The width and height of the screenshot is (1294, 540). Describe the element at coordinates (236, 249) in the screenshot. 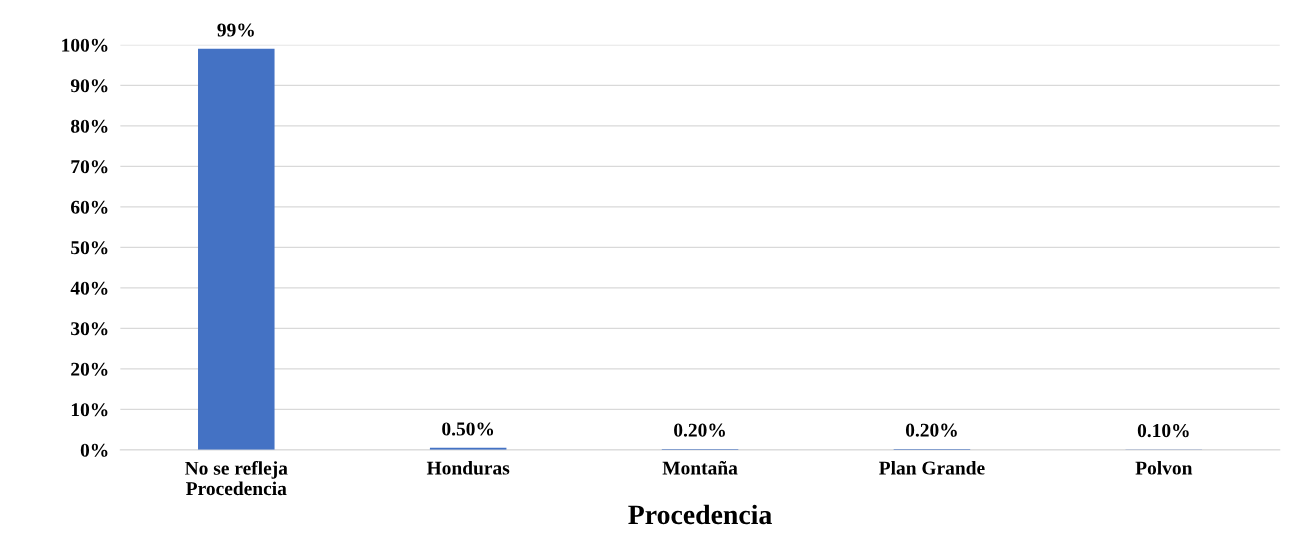

I see `bar` at that location.